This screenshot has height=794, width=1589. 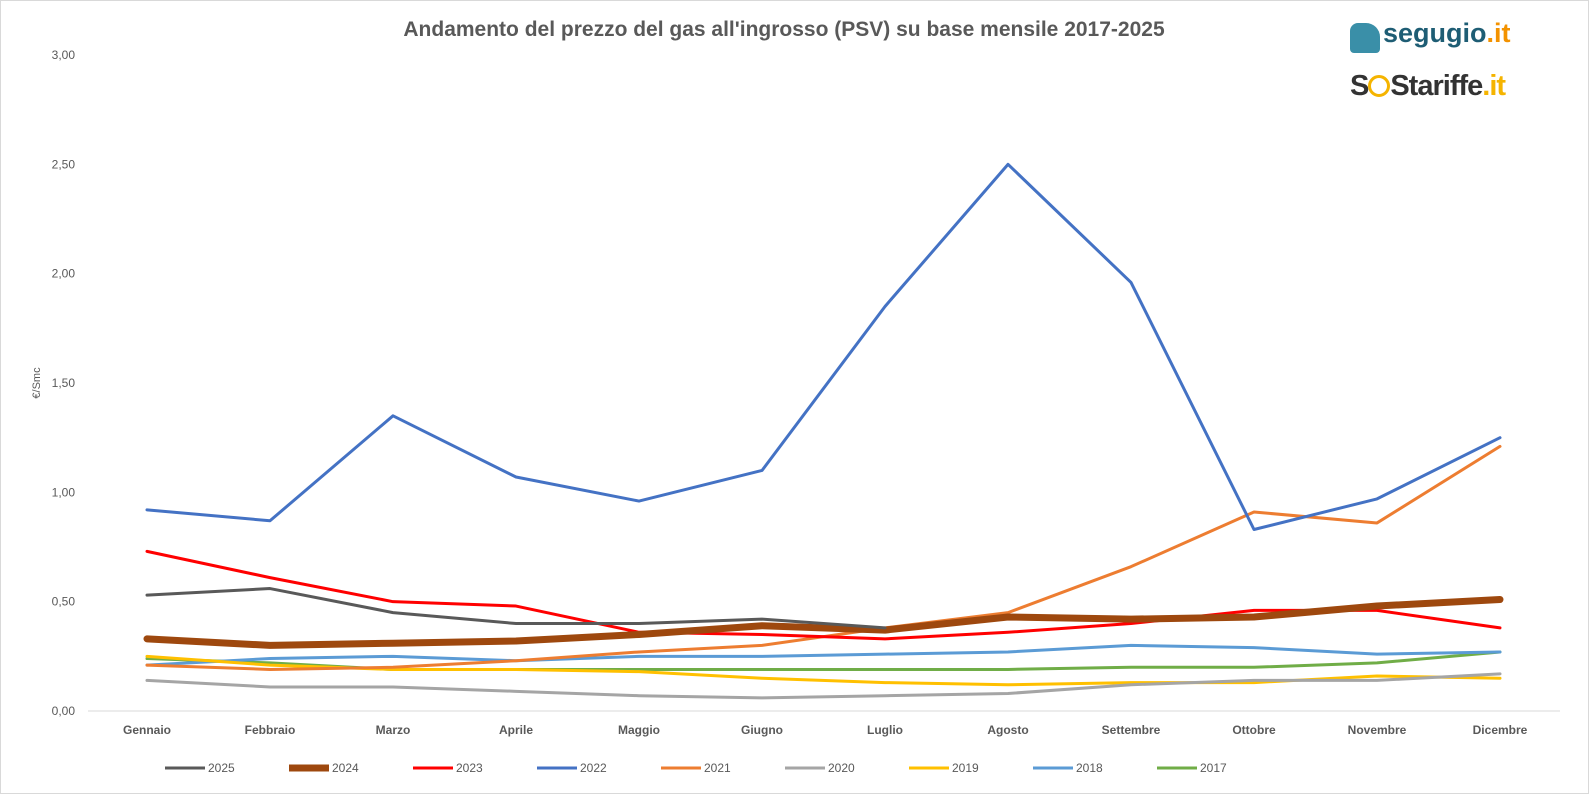 What do you see at coordinates (823, 686) in the screenshot?
I see `series-line-2020` at bounding box center [823, 686].